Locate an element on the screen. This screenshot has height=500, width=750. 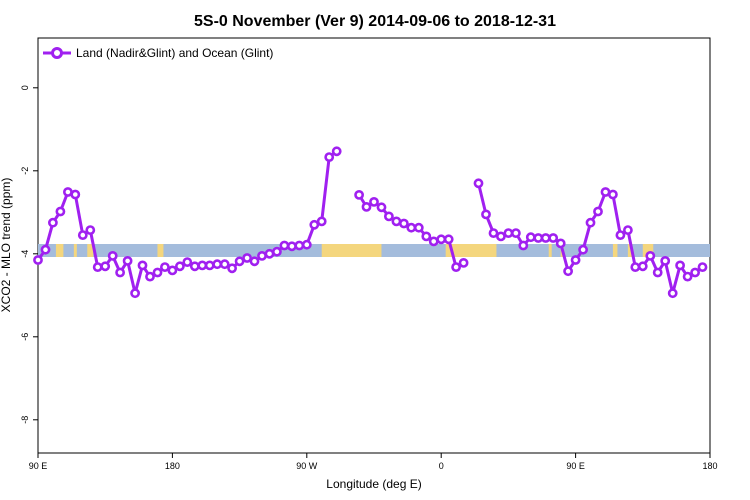
x-tick-label: 180 is located at coordinates (709, 466).